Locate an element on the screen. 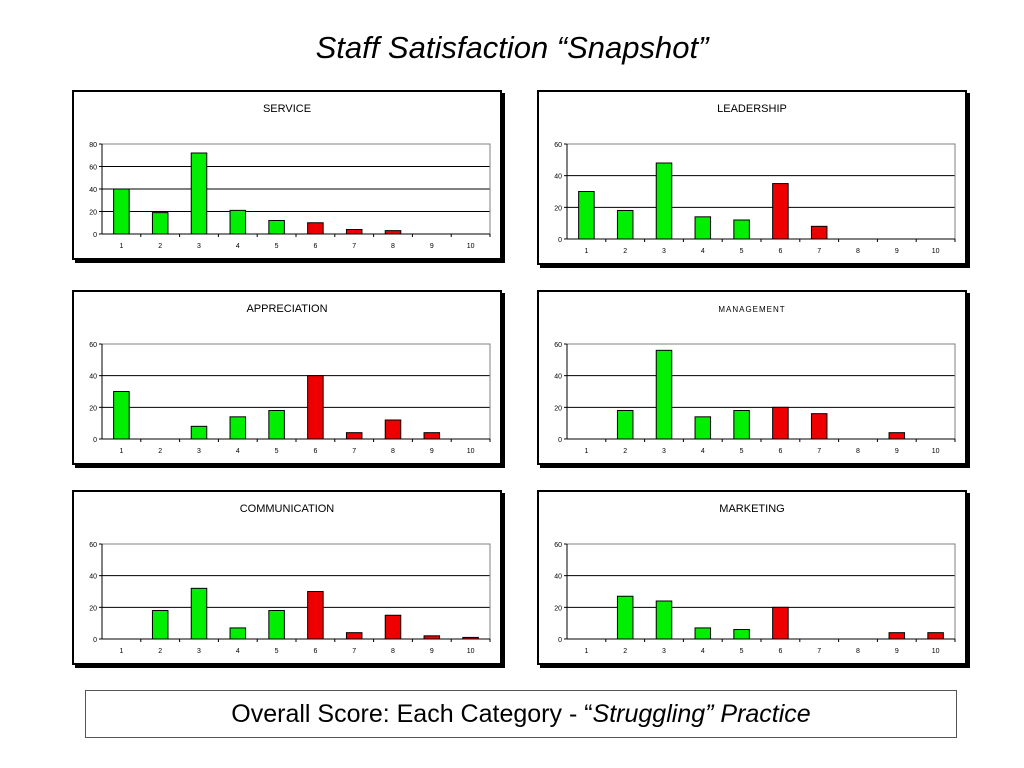 Image resolution: width=1024 pixels, height=768 pixels. chart-appreciation: APPRECIATION 0 20 40 60 1 2 3 4 5 6 7 8 9 10 is located at coordinates (290, 379).